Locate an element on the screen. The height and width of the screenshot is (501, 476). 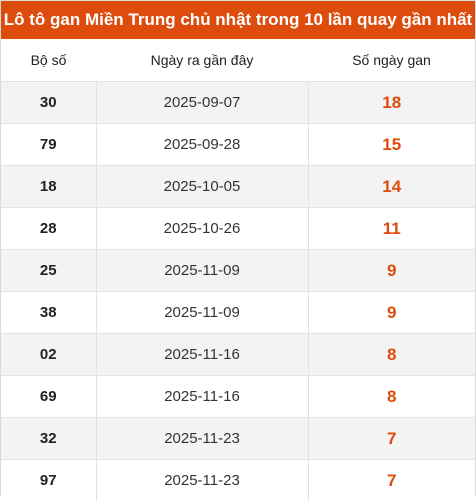
row-gan-days: 18 is located at coordinates (391, 103).